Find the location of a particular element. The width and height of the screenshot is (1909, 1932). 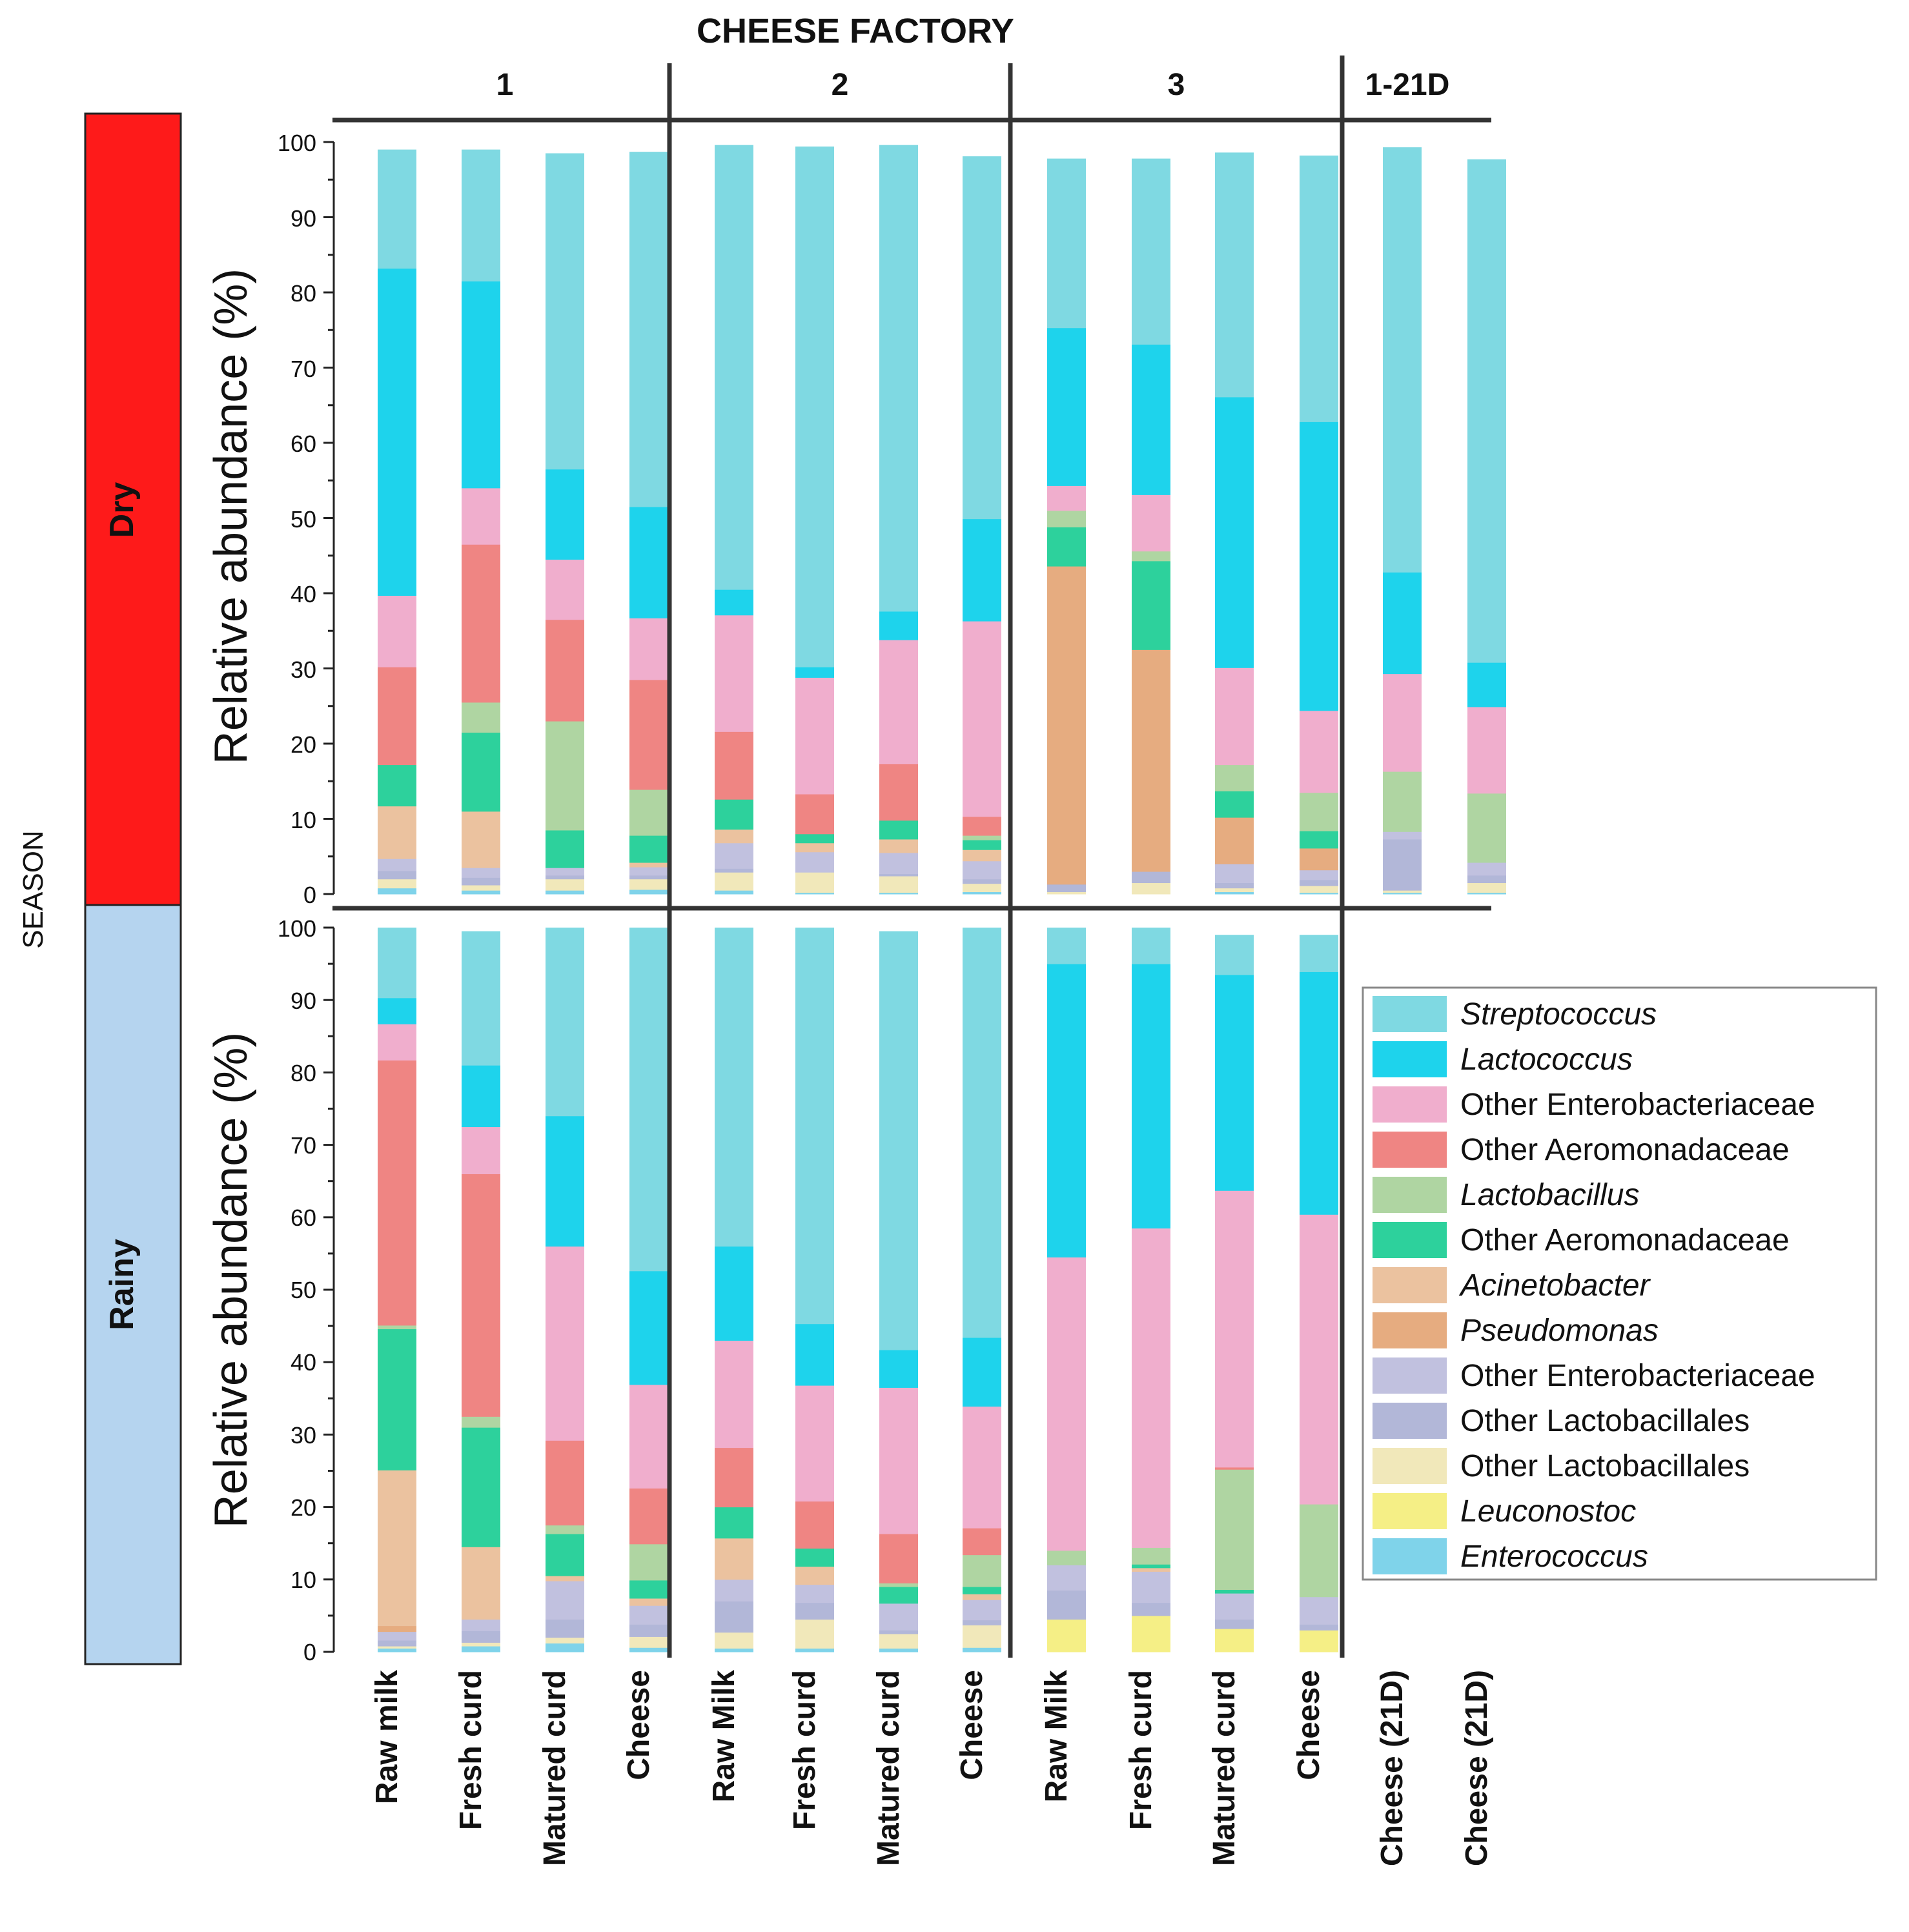

legend-label: Leuconostoc is located at coordinates (1548, 1511).